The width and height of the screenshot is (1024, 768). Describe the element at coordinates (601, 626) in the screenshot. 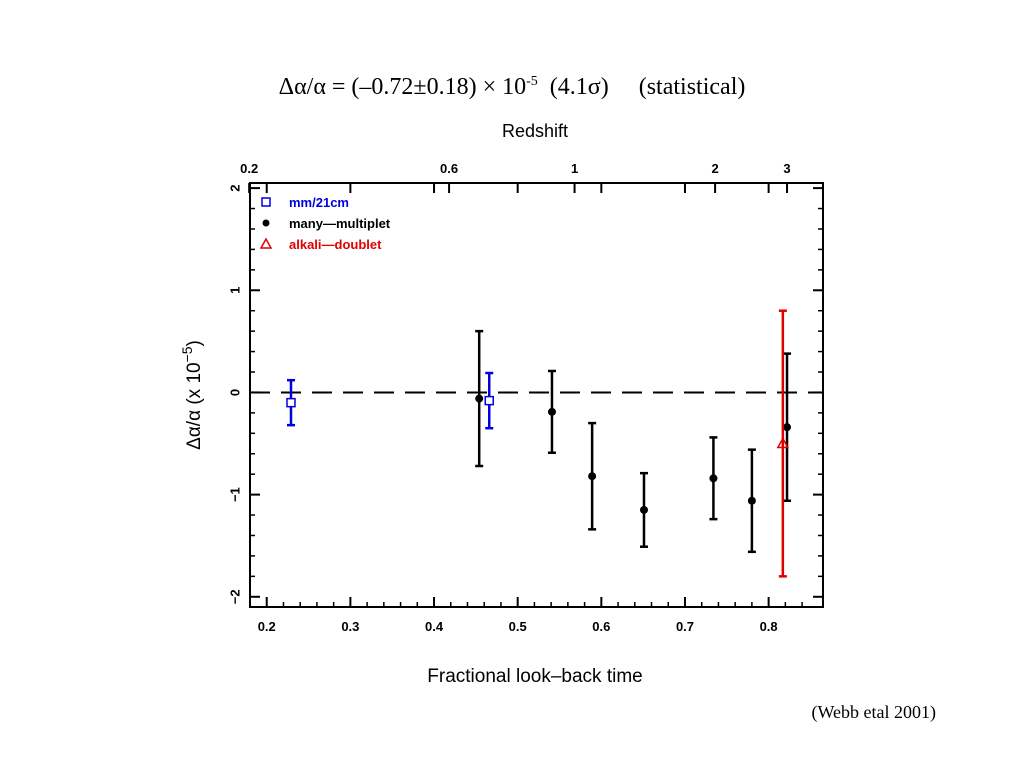

I see `x-tick-label: 0.6` at that location.